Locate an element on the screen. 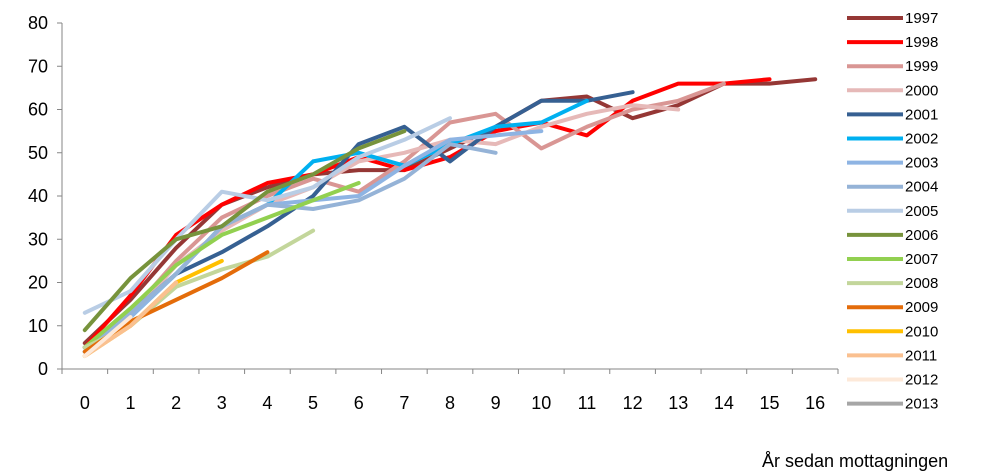 The height and width of the screenshot is (475, 986). series-line-2011 is located at coordinates (130, 319).